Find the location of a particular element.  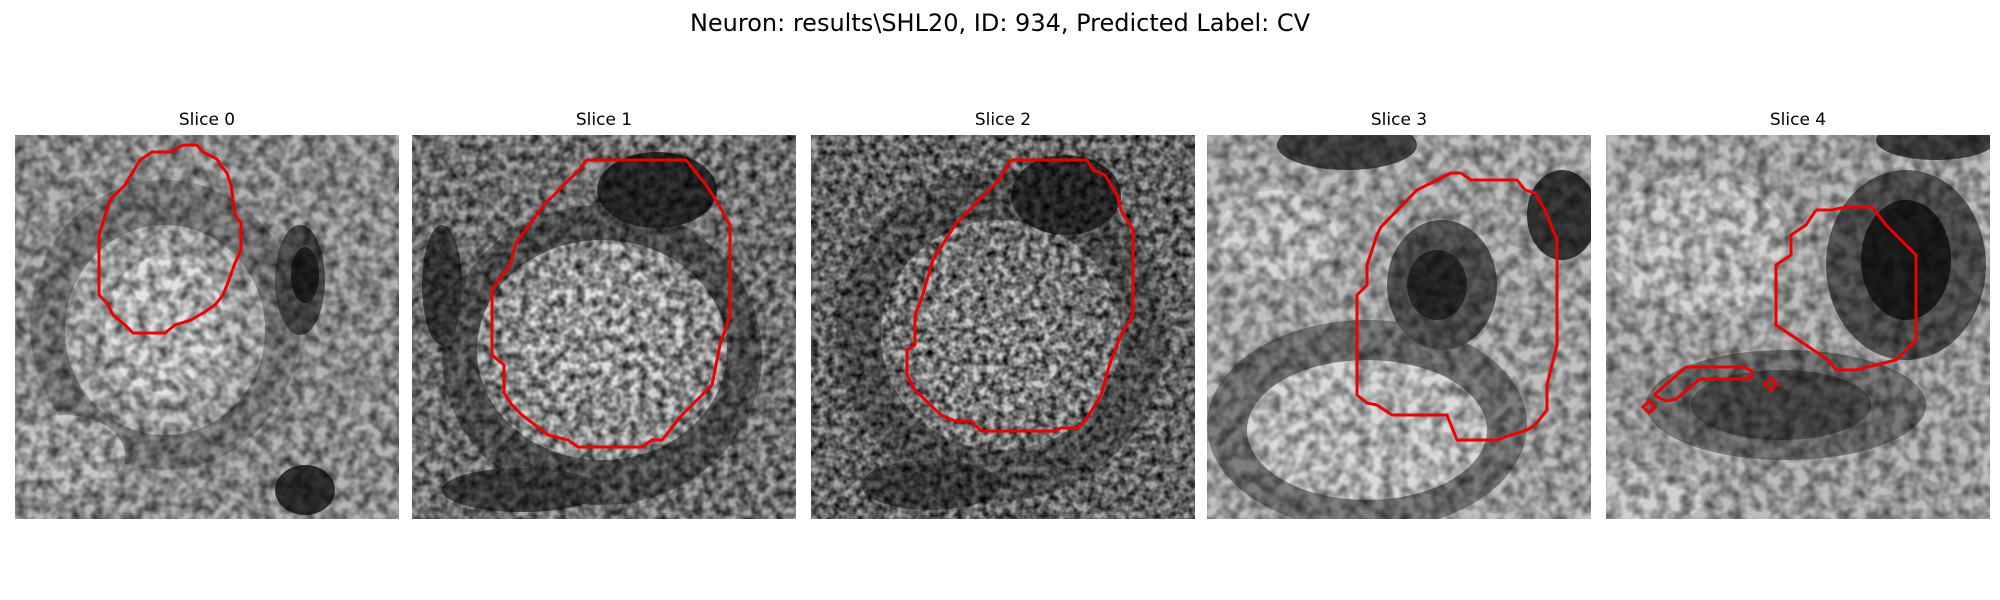

slice-title-1: Slice 1 is located at coordinates (604, 120).